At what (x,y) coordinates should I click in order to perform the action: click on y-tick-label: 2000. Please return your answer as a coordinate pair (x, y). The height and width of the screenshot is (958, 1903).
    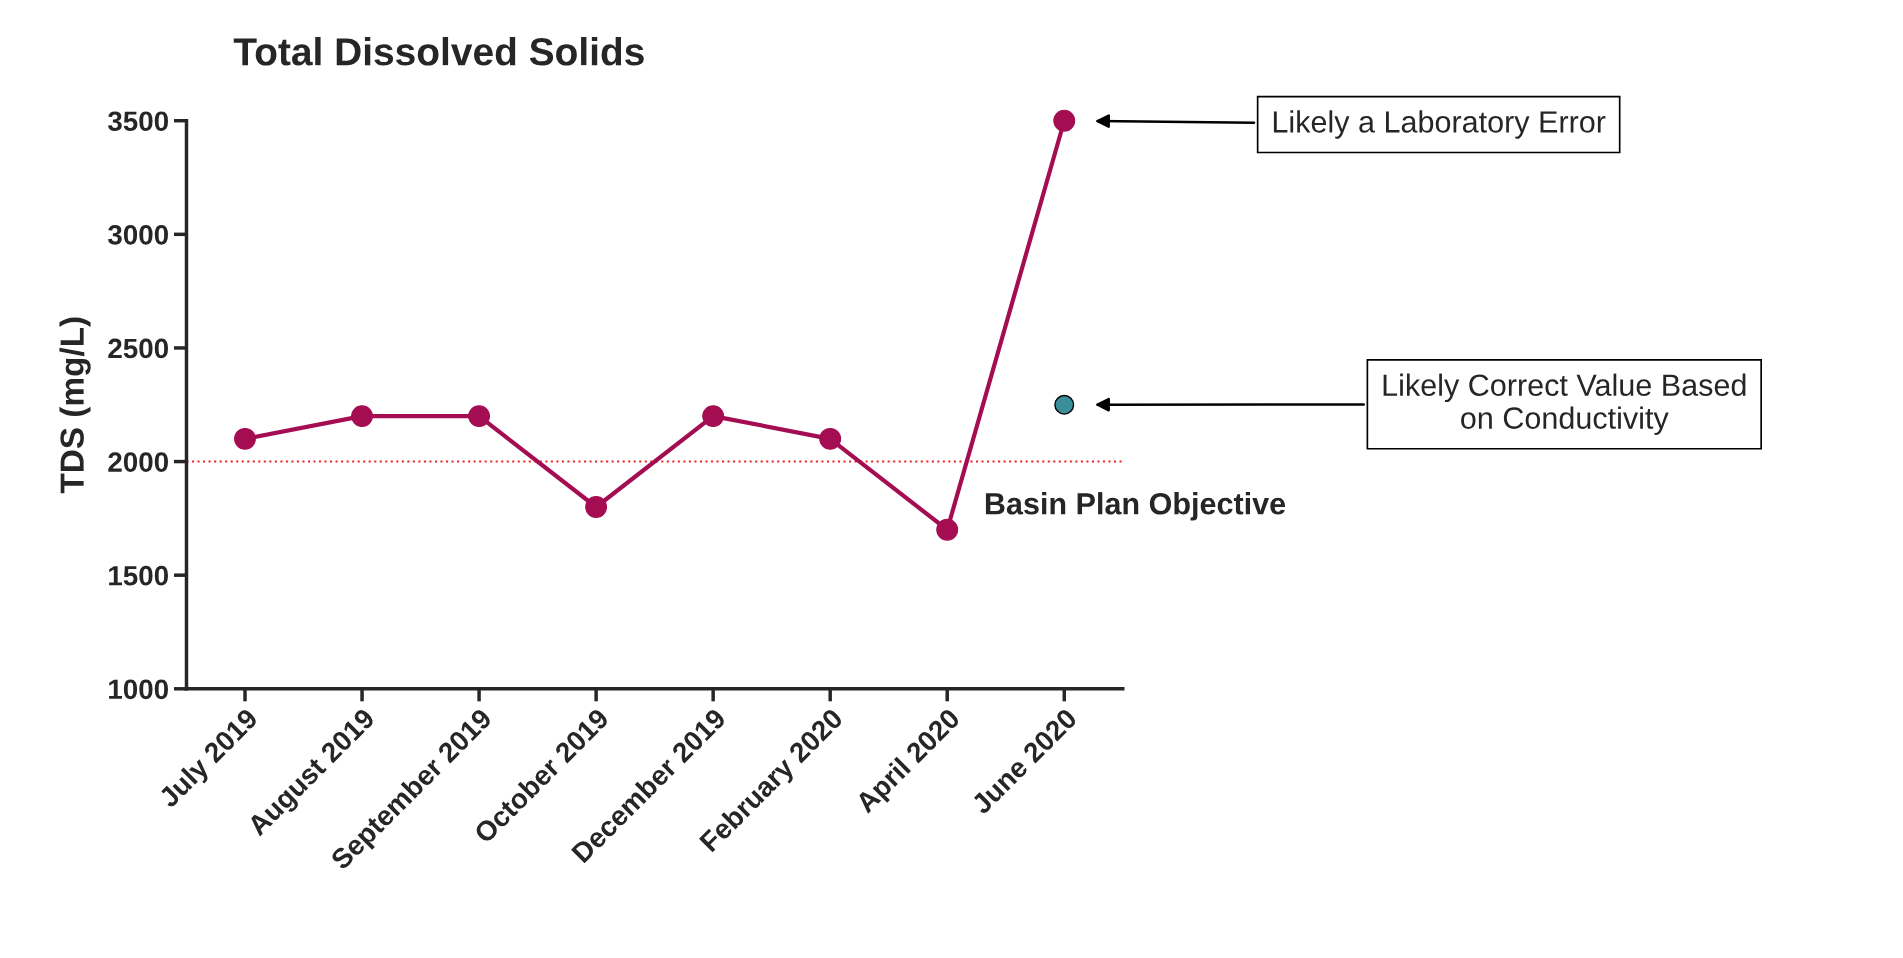
    Looking at the image, I should click on (138, 462).